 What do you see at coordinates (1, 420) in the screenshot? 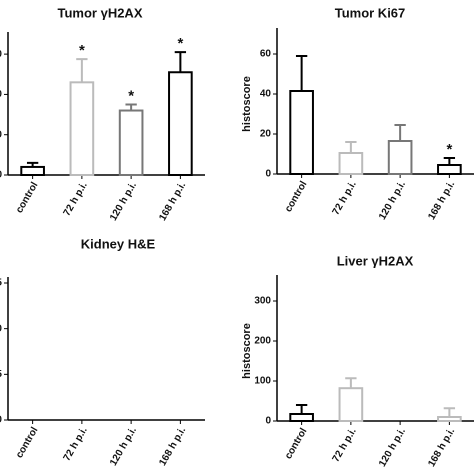
I see `y-tick-label: 0.0` at bounding box center [1, 420].